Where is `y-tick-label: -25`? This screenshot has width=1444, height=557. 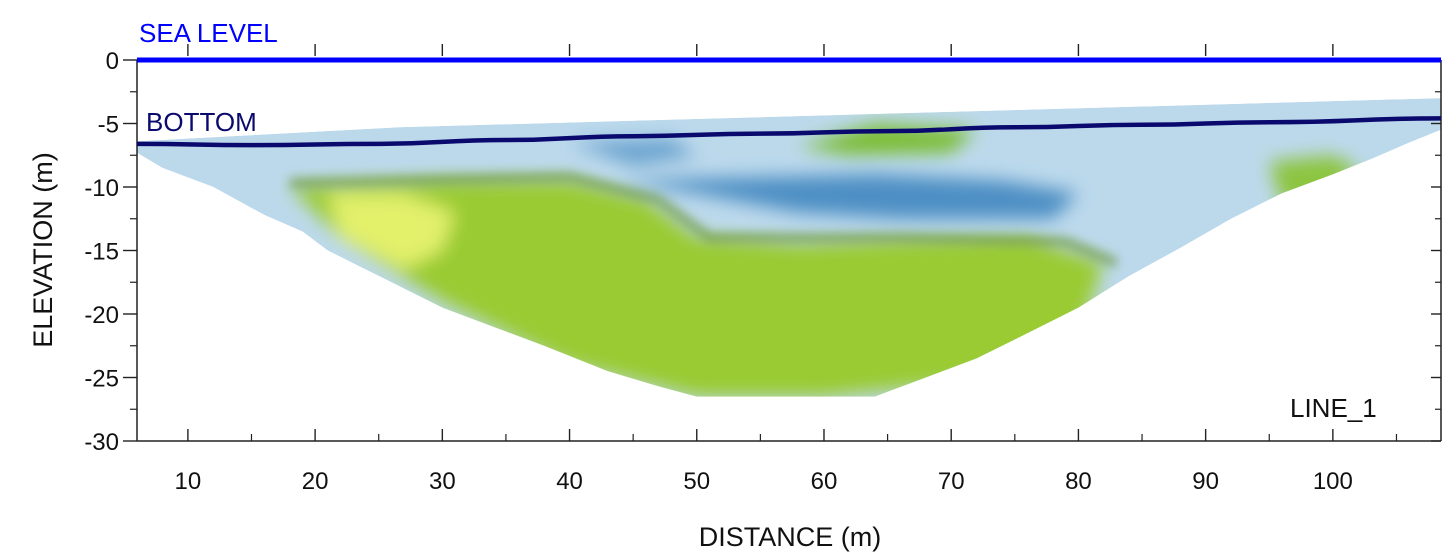 y-tick-label: -25 is located at coordinates (101, 379).